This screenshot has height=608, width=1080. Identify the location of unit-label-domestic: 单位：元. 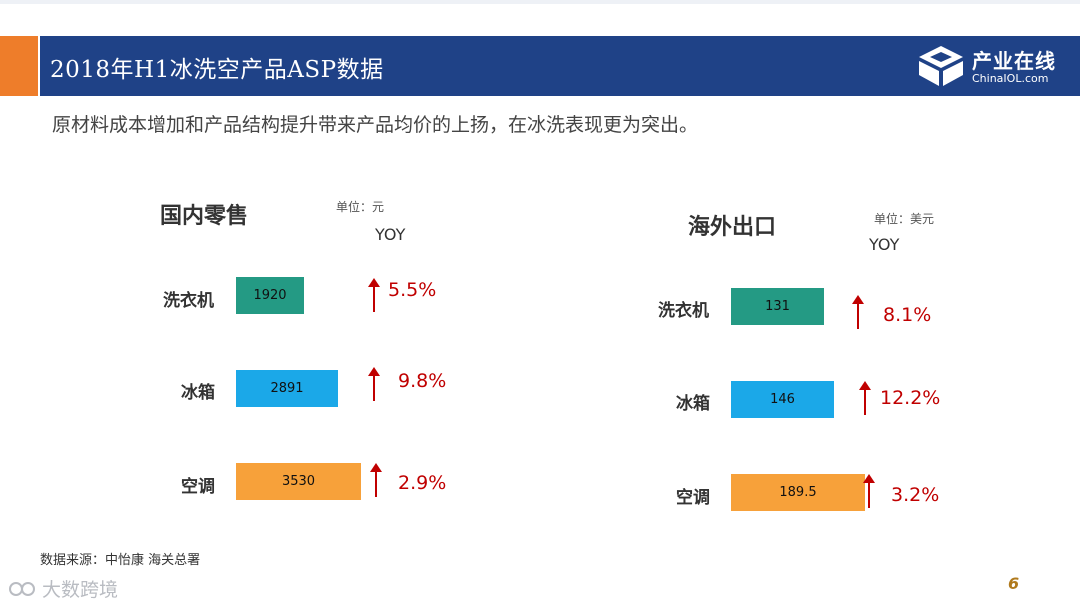
(360, 207).